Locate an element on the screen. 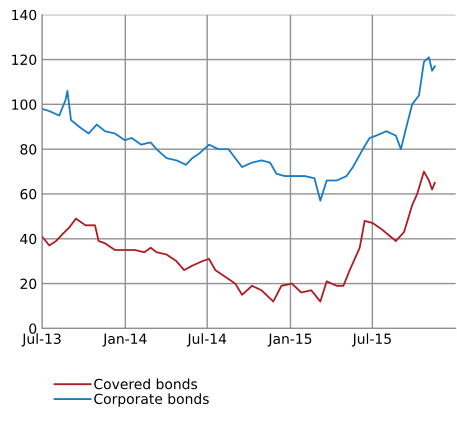 The width and height of the screenshot is (457, 421). y-tick-label: 0 is located at coordinates (32, 328).